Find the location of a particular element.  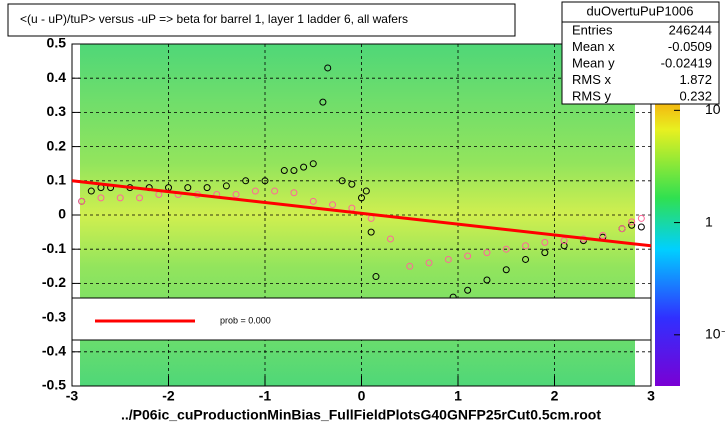

y-tick-label: 0.4 is located at coordinates (57, 77).